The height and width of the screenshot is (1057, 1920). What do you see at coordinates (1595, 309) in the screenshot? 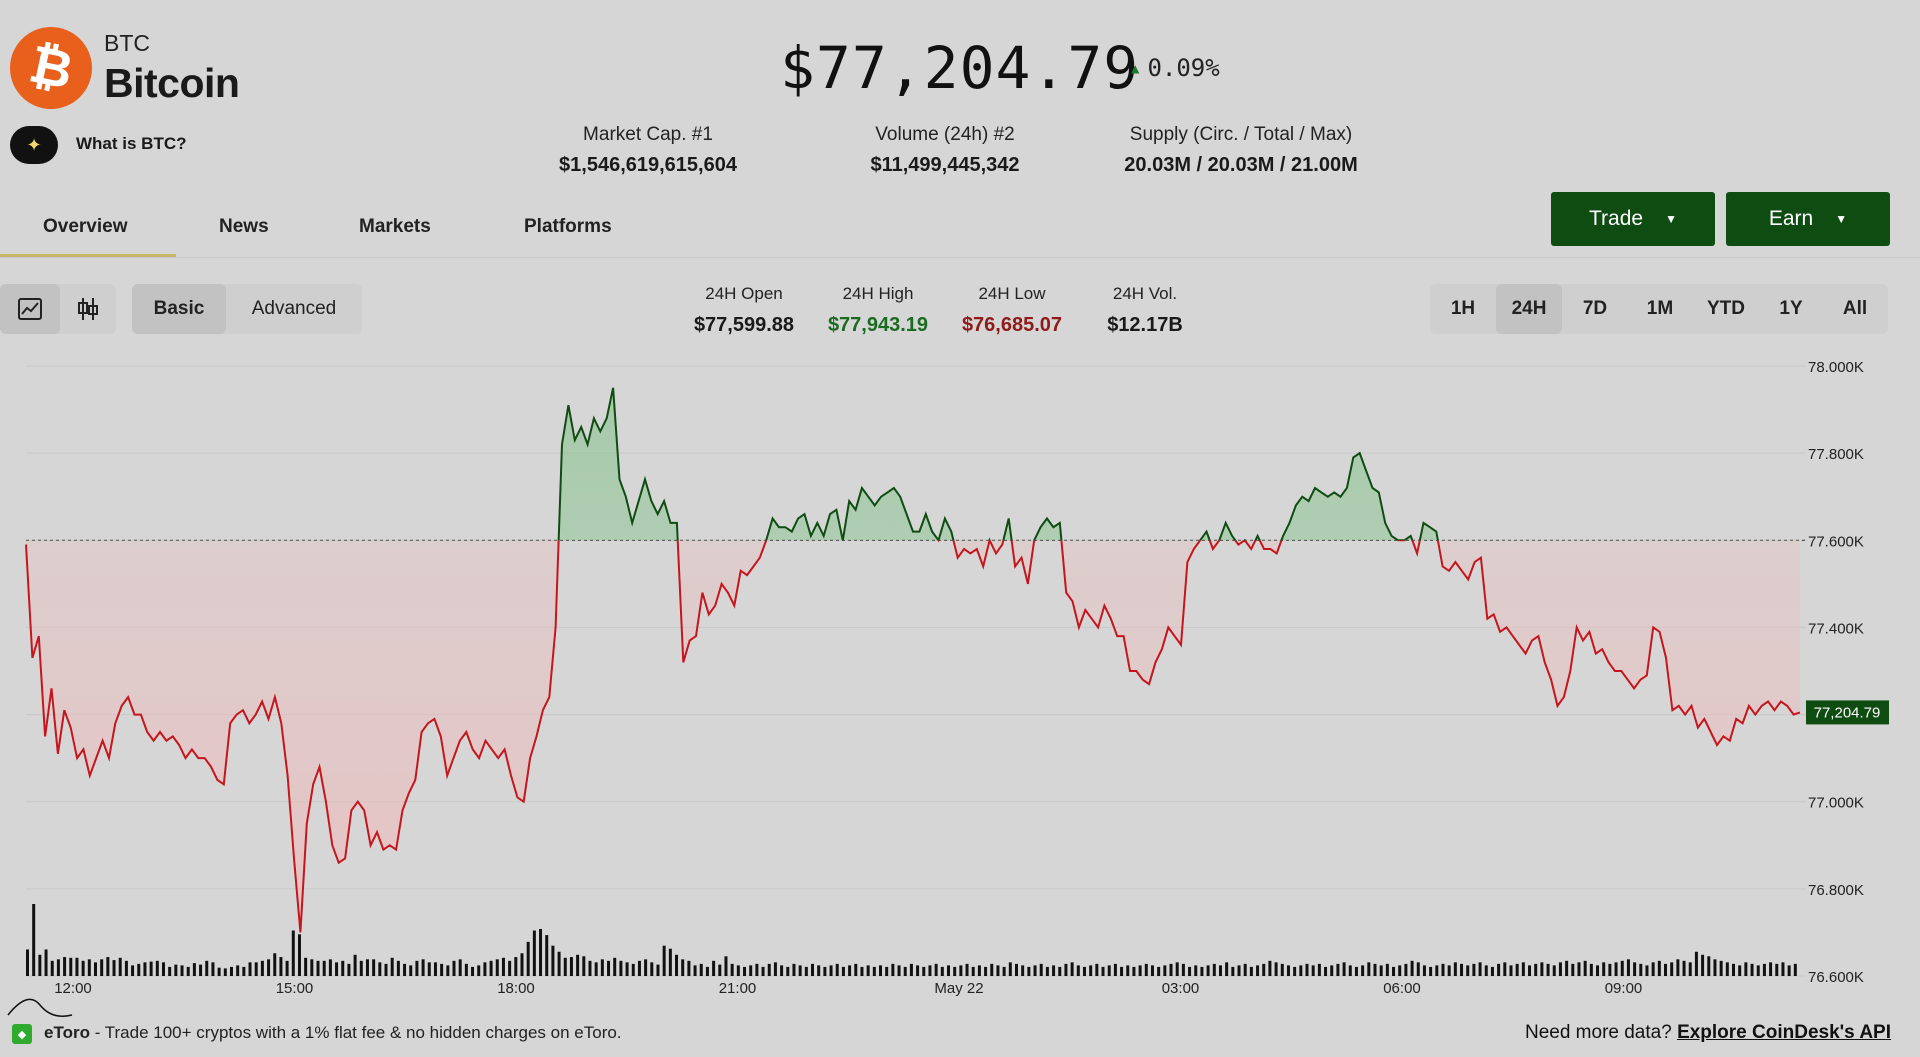
I see `range-7d-button: 7D` at bounding box center [1595, 309].